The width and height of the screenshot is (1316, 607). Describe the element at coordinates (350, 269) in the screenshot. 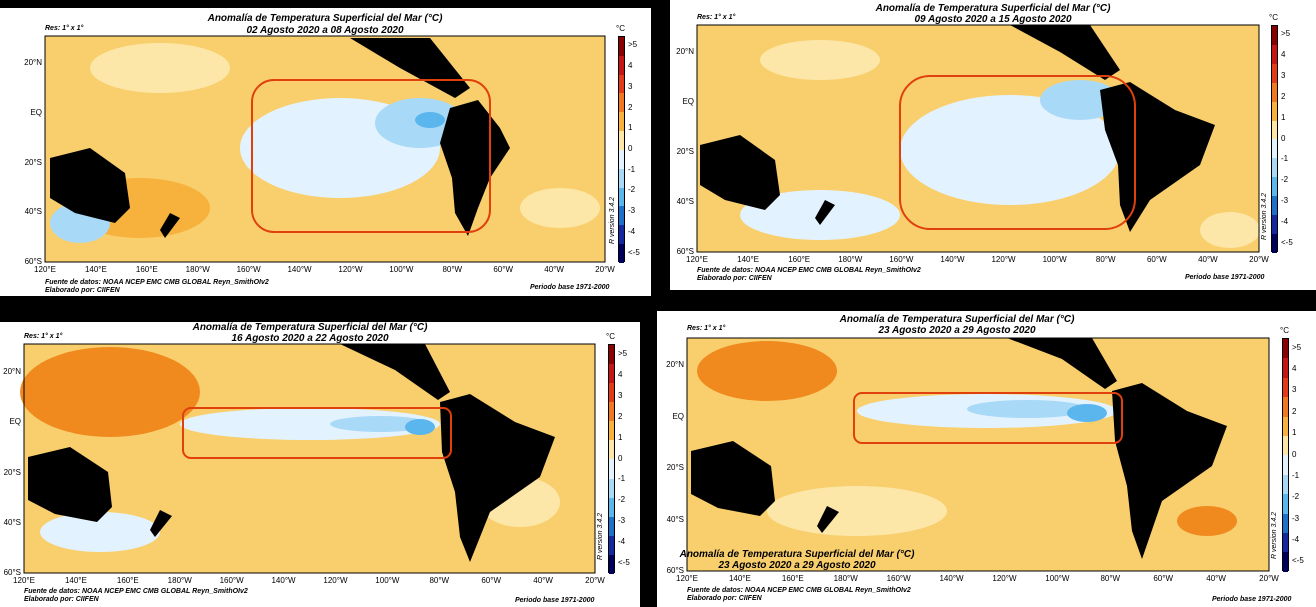

I see `lon-tick-label: 120°W` at that location.